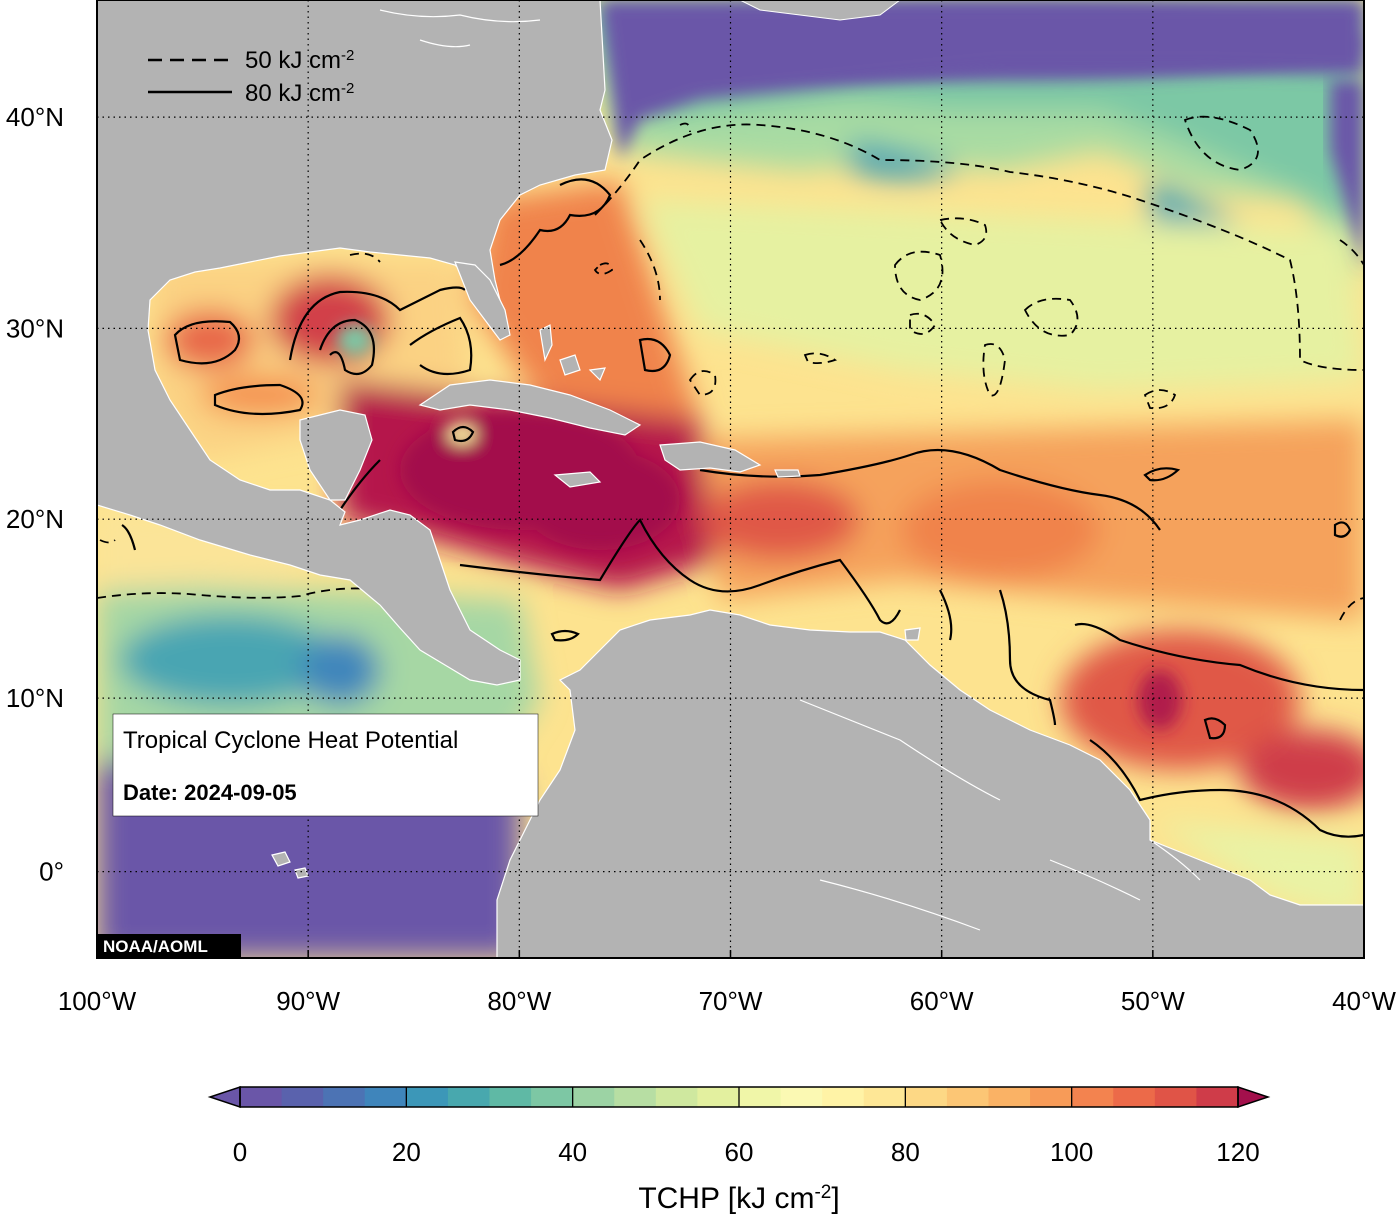 Image resolution: width=1400 pixels, height=1218 pixels. What do you see at coordinates (406, 1152) in the screenshot?
I see `colorbar-tick-label: 20` at bounding box center [406, 1152].